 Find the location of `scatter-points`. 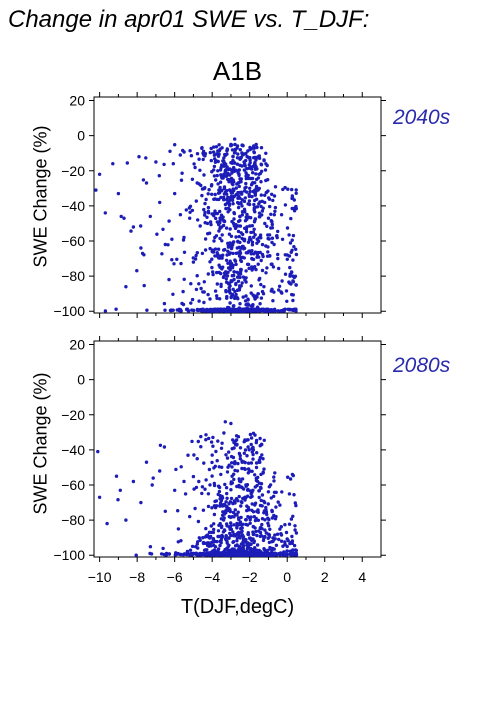

scatter-points is located at coordinates (197, 488).